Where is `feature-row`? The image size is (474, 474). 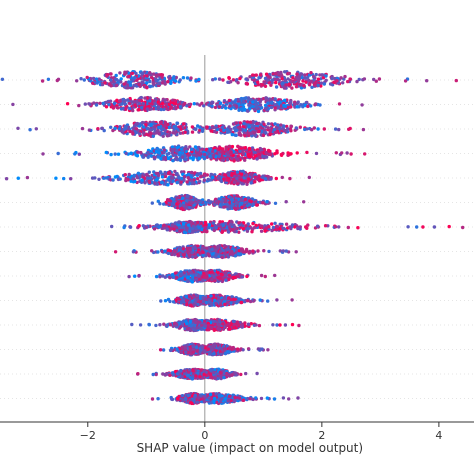 feature-row is located at coordinates (228, 202).